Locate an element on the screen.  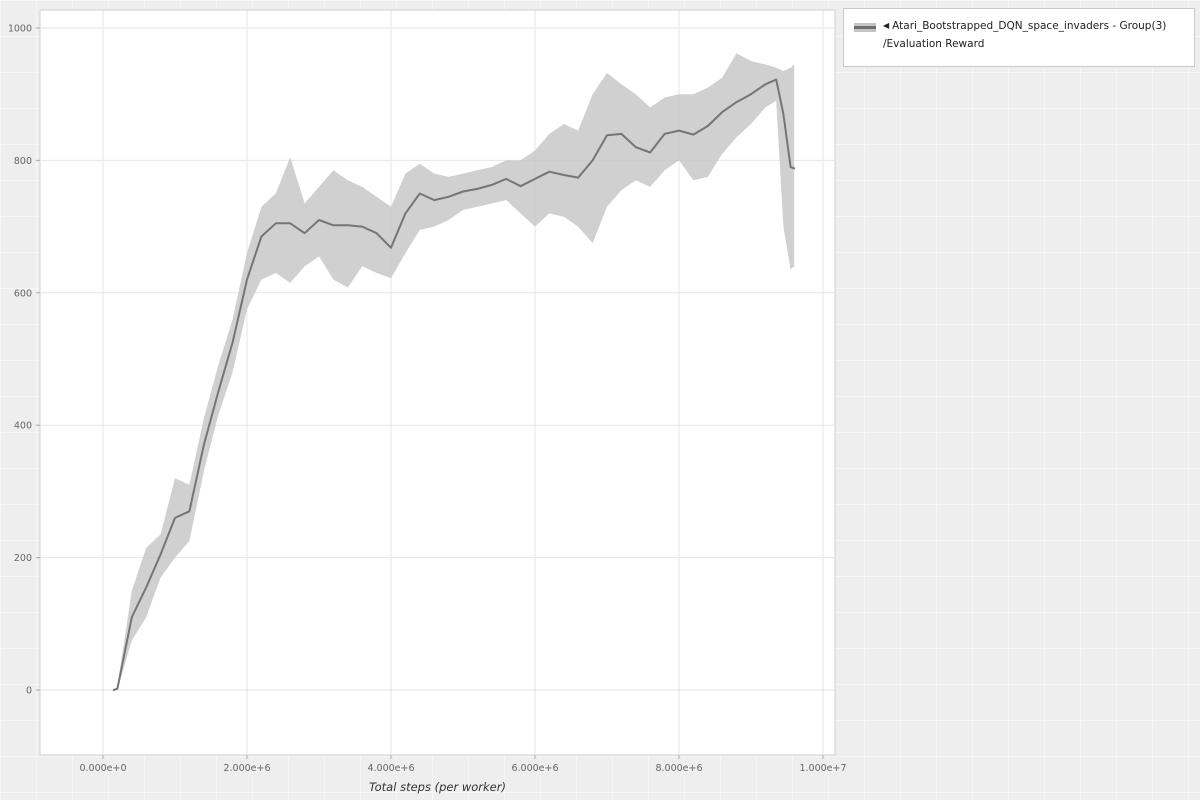
svg-text: 1000 is located at coordinates (20, 29).